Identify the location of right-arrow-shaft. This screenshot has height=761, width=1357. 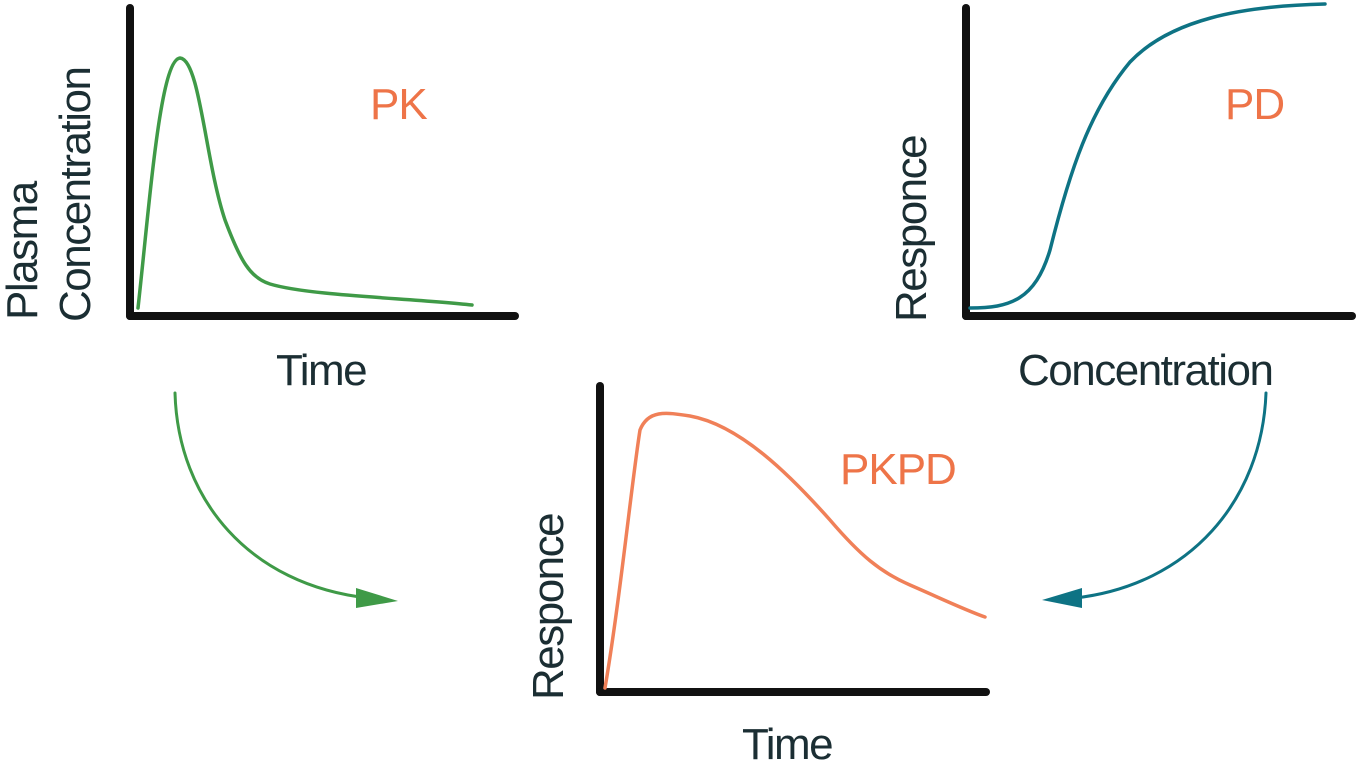
(1170, 495).